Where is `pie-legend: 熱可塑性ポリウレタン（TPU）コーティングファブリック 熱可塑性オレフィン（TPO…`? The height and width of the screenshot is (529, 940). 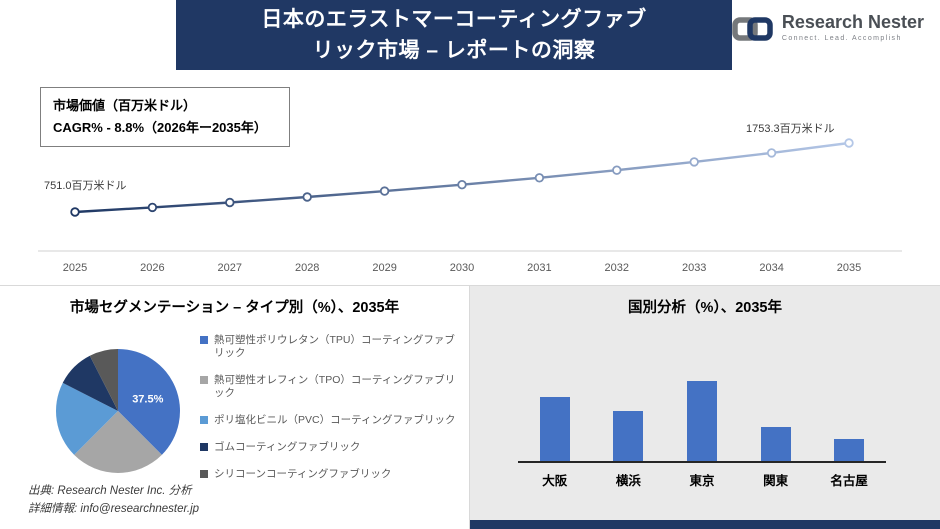
pie-legend: 熱可塑性ポリウレタン（TPU）コーティングファブリック 熱可塑性オレフィン（TPO… is located at coordinates (331, 414).